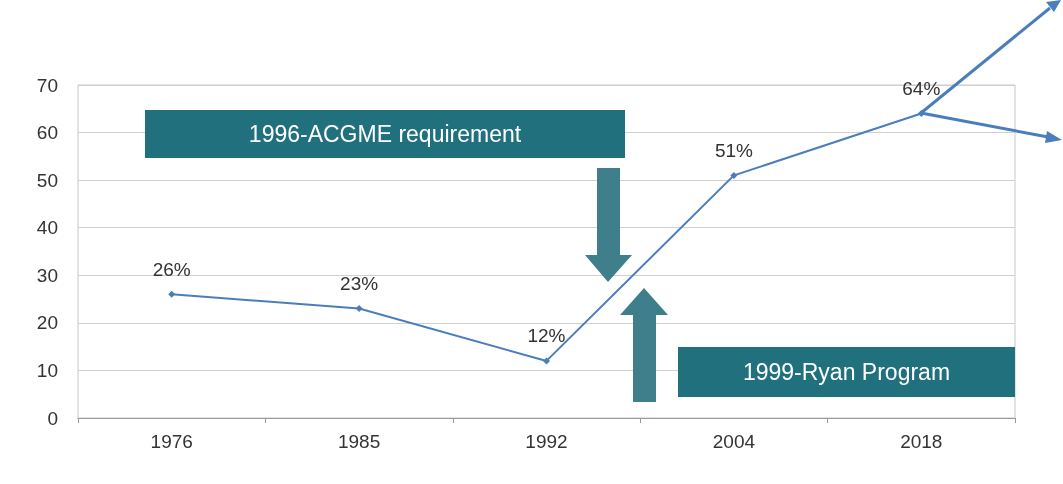 Image resolution: width=1063 pixels, height=484 pixels. What do you see at coordinates (734, 441) in the screenshot?
I see `x-tick-label: 2004` at bounding box center [734, 441].